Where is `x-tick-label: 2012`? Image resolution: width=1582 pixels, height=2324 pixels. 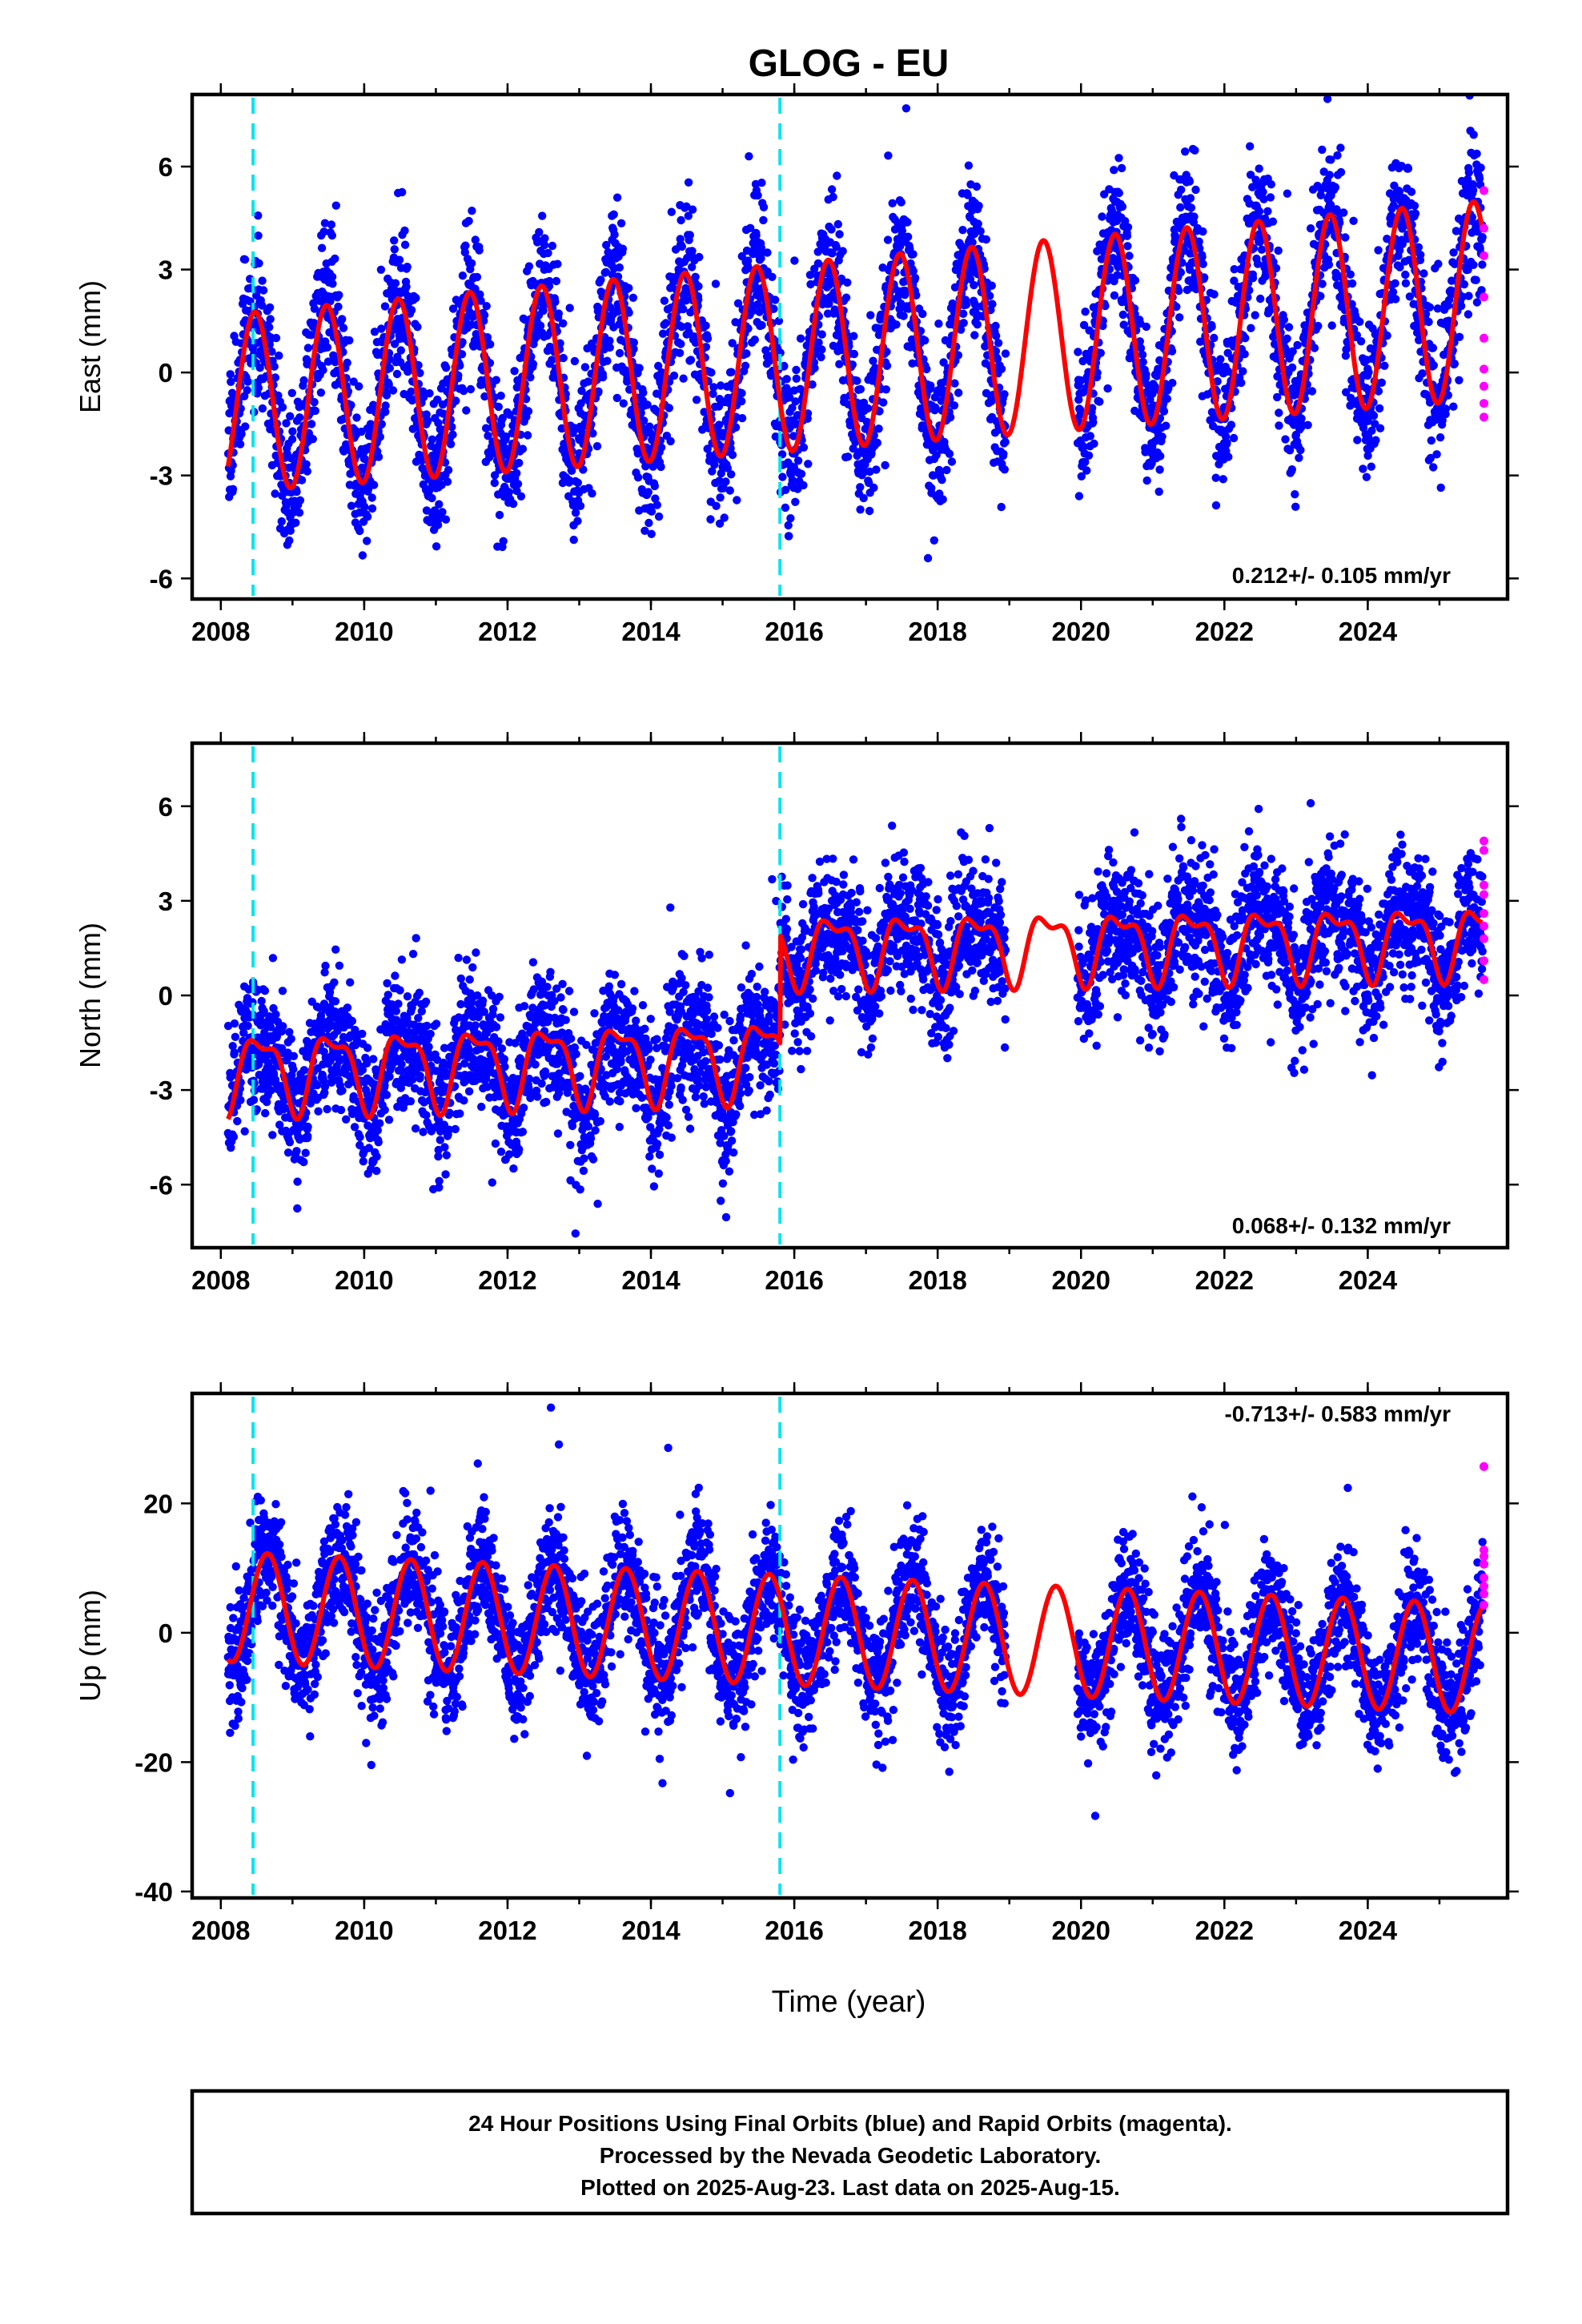
x-tick-label: 2012 is located at coordinates (507, 631).